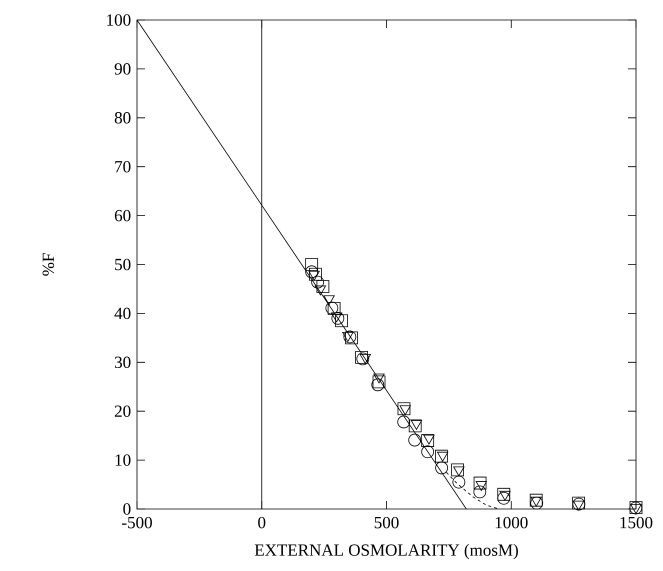 Image resolution: width=663 pixels, height=571 pixels. What do you see at coordinates (122, 216) in the screenshot?
I see `y-tick-label: 60` at bounding box center [122, 216].